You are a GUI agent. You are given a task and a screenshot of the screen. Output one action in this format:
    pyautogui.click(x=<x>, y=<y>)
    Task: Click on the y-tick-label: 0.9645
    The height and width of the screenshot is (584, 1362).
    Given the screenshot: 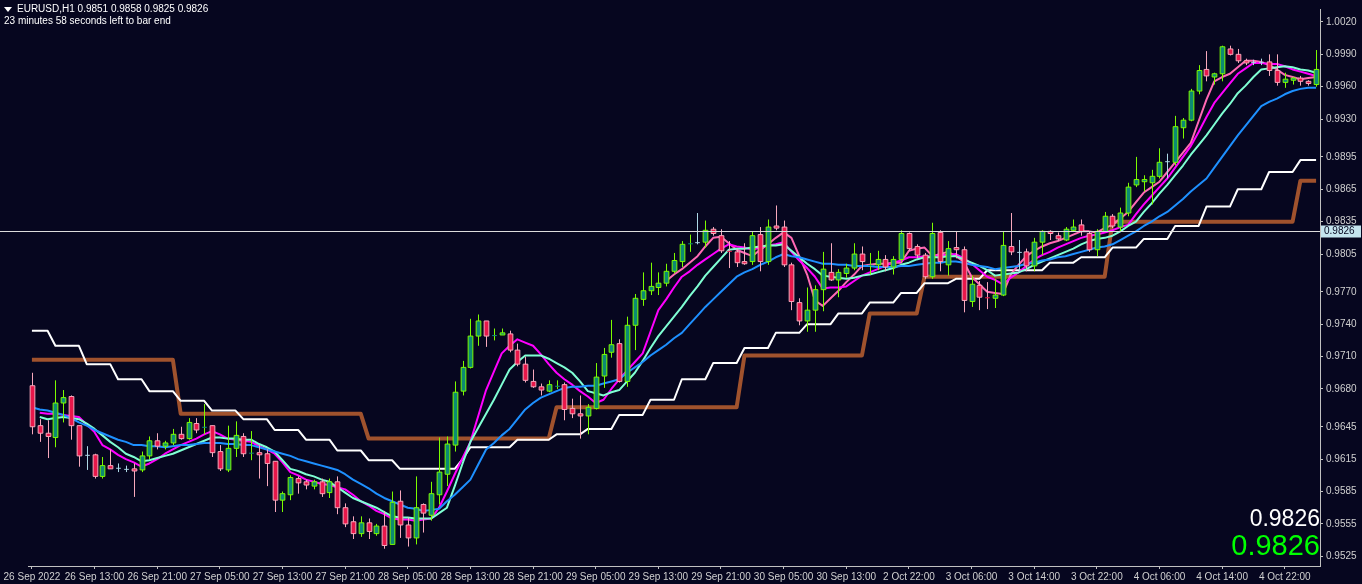 What is the action you would take?
    pyautogui.click(x=1342, y=426)
    